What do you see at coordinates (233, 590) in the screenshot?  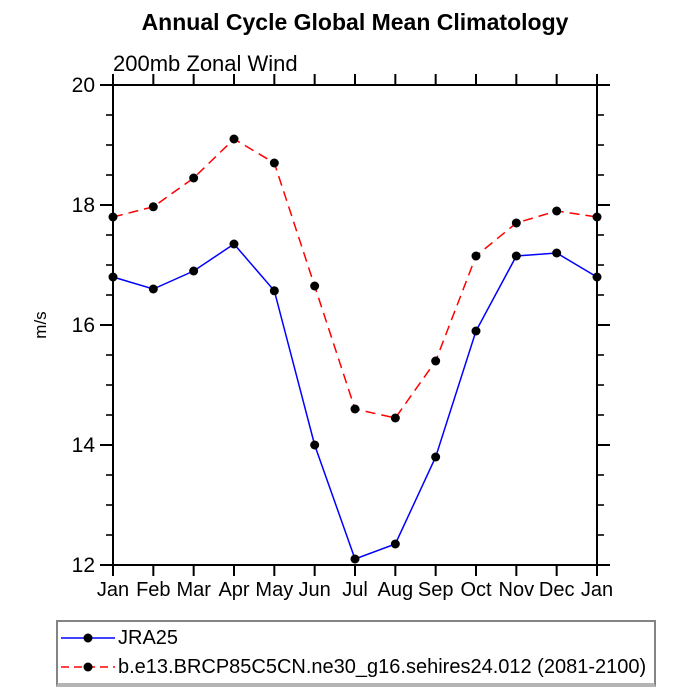 I see `x-tick-label: Apr` at bounding box center [233, 590].